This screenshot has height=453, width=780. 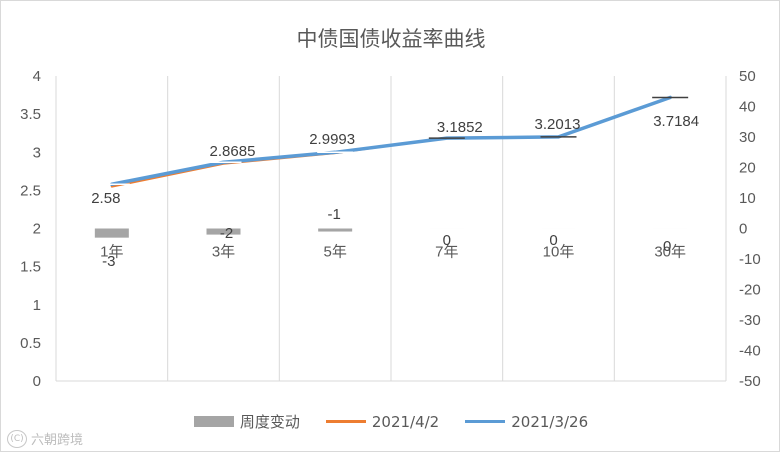 What do you see at coordinates (37, 381) in the screenshot?
I see `left-axis-tick-label: 0` at bounding box center [37, 381].